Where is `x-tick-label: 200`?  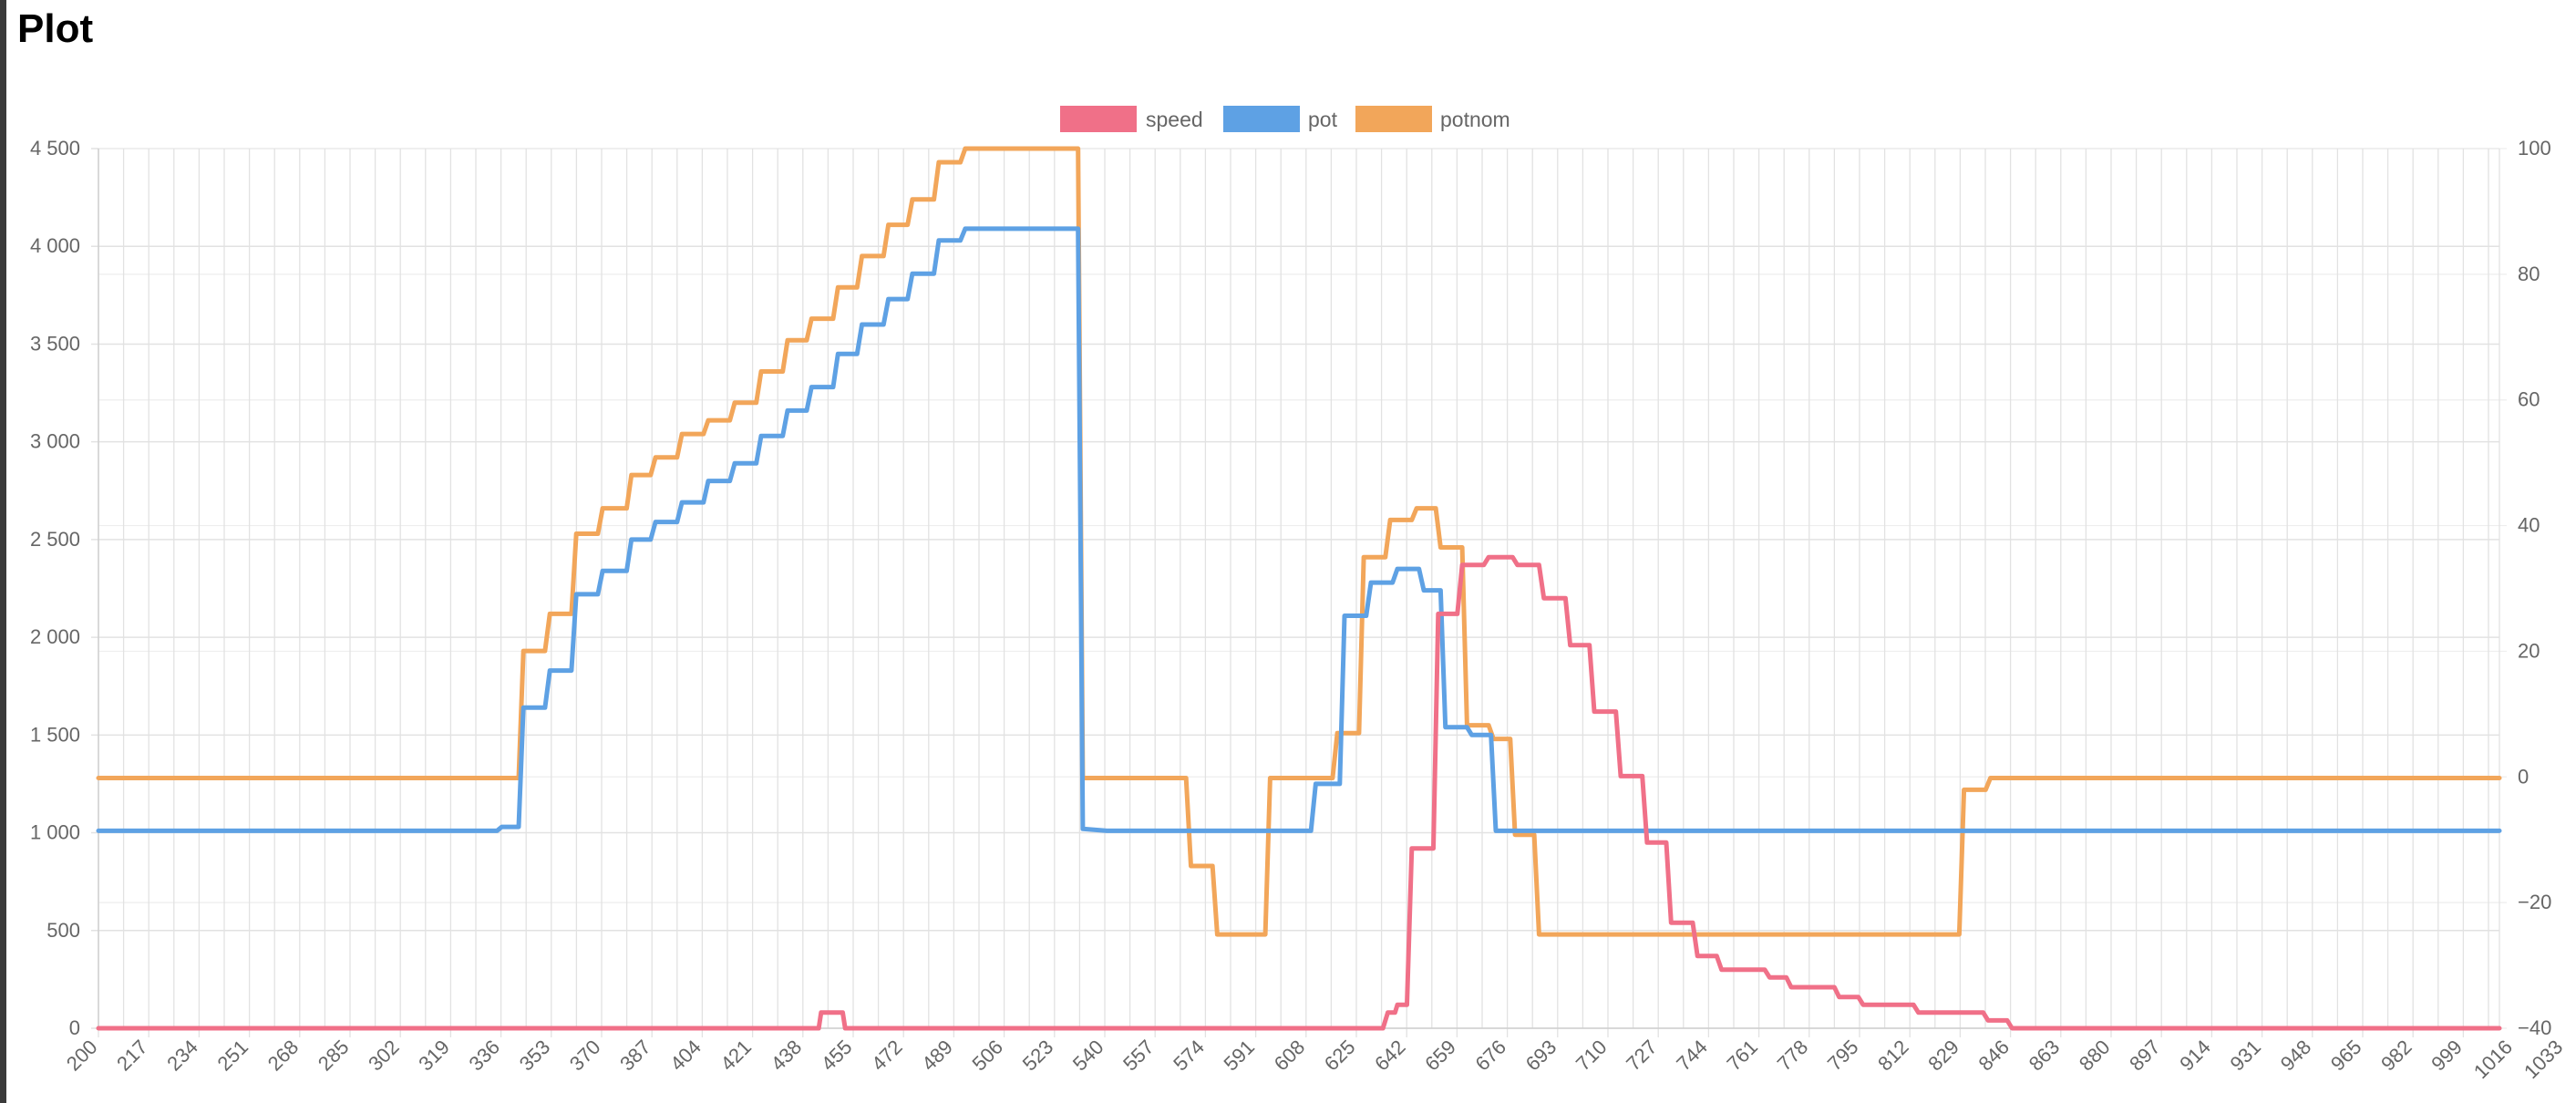 x-tick-label: 200 is located at coordinates (82, 1056).